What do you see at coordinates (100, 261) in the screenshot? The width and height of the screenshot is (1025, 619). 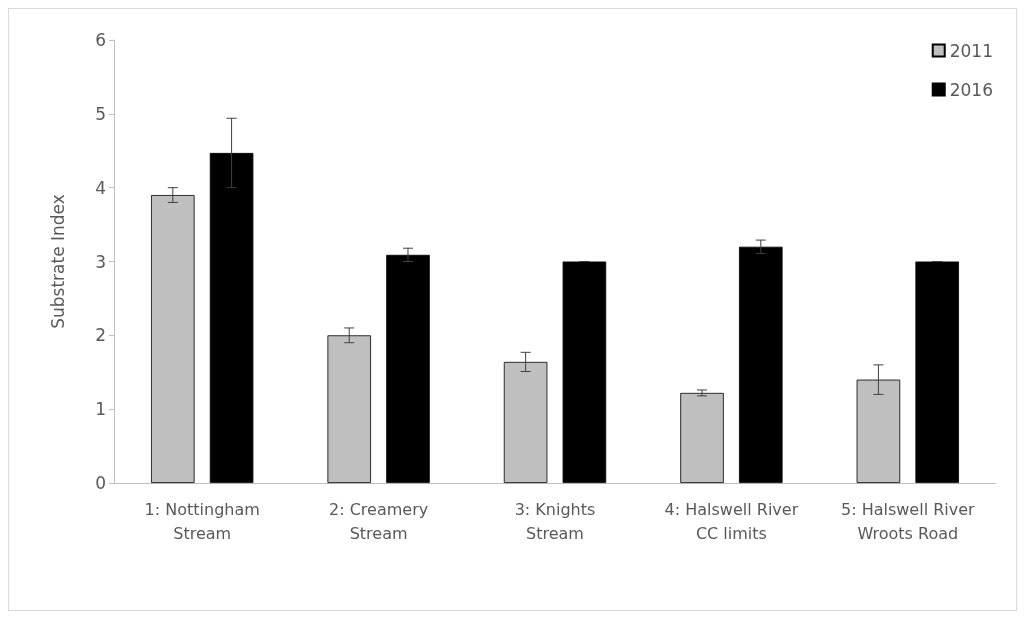 I see `y-tick-label: 3` at bounding box center [100, 261].